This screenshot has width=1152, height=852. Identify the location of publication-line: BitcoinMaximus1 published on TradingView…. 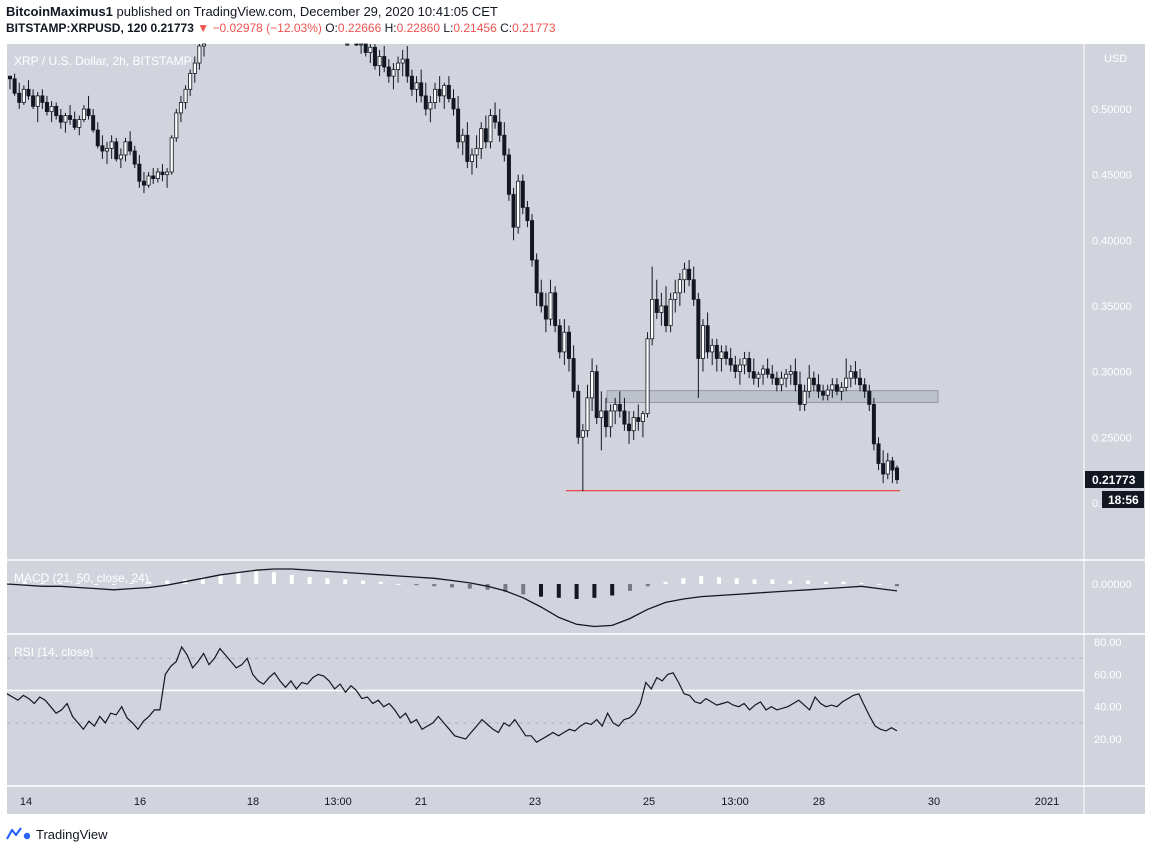
(252, 11).